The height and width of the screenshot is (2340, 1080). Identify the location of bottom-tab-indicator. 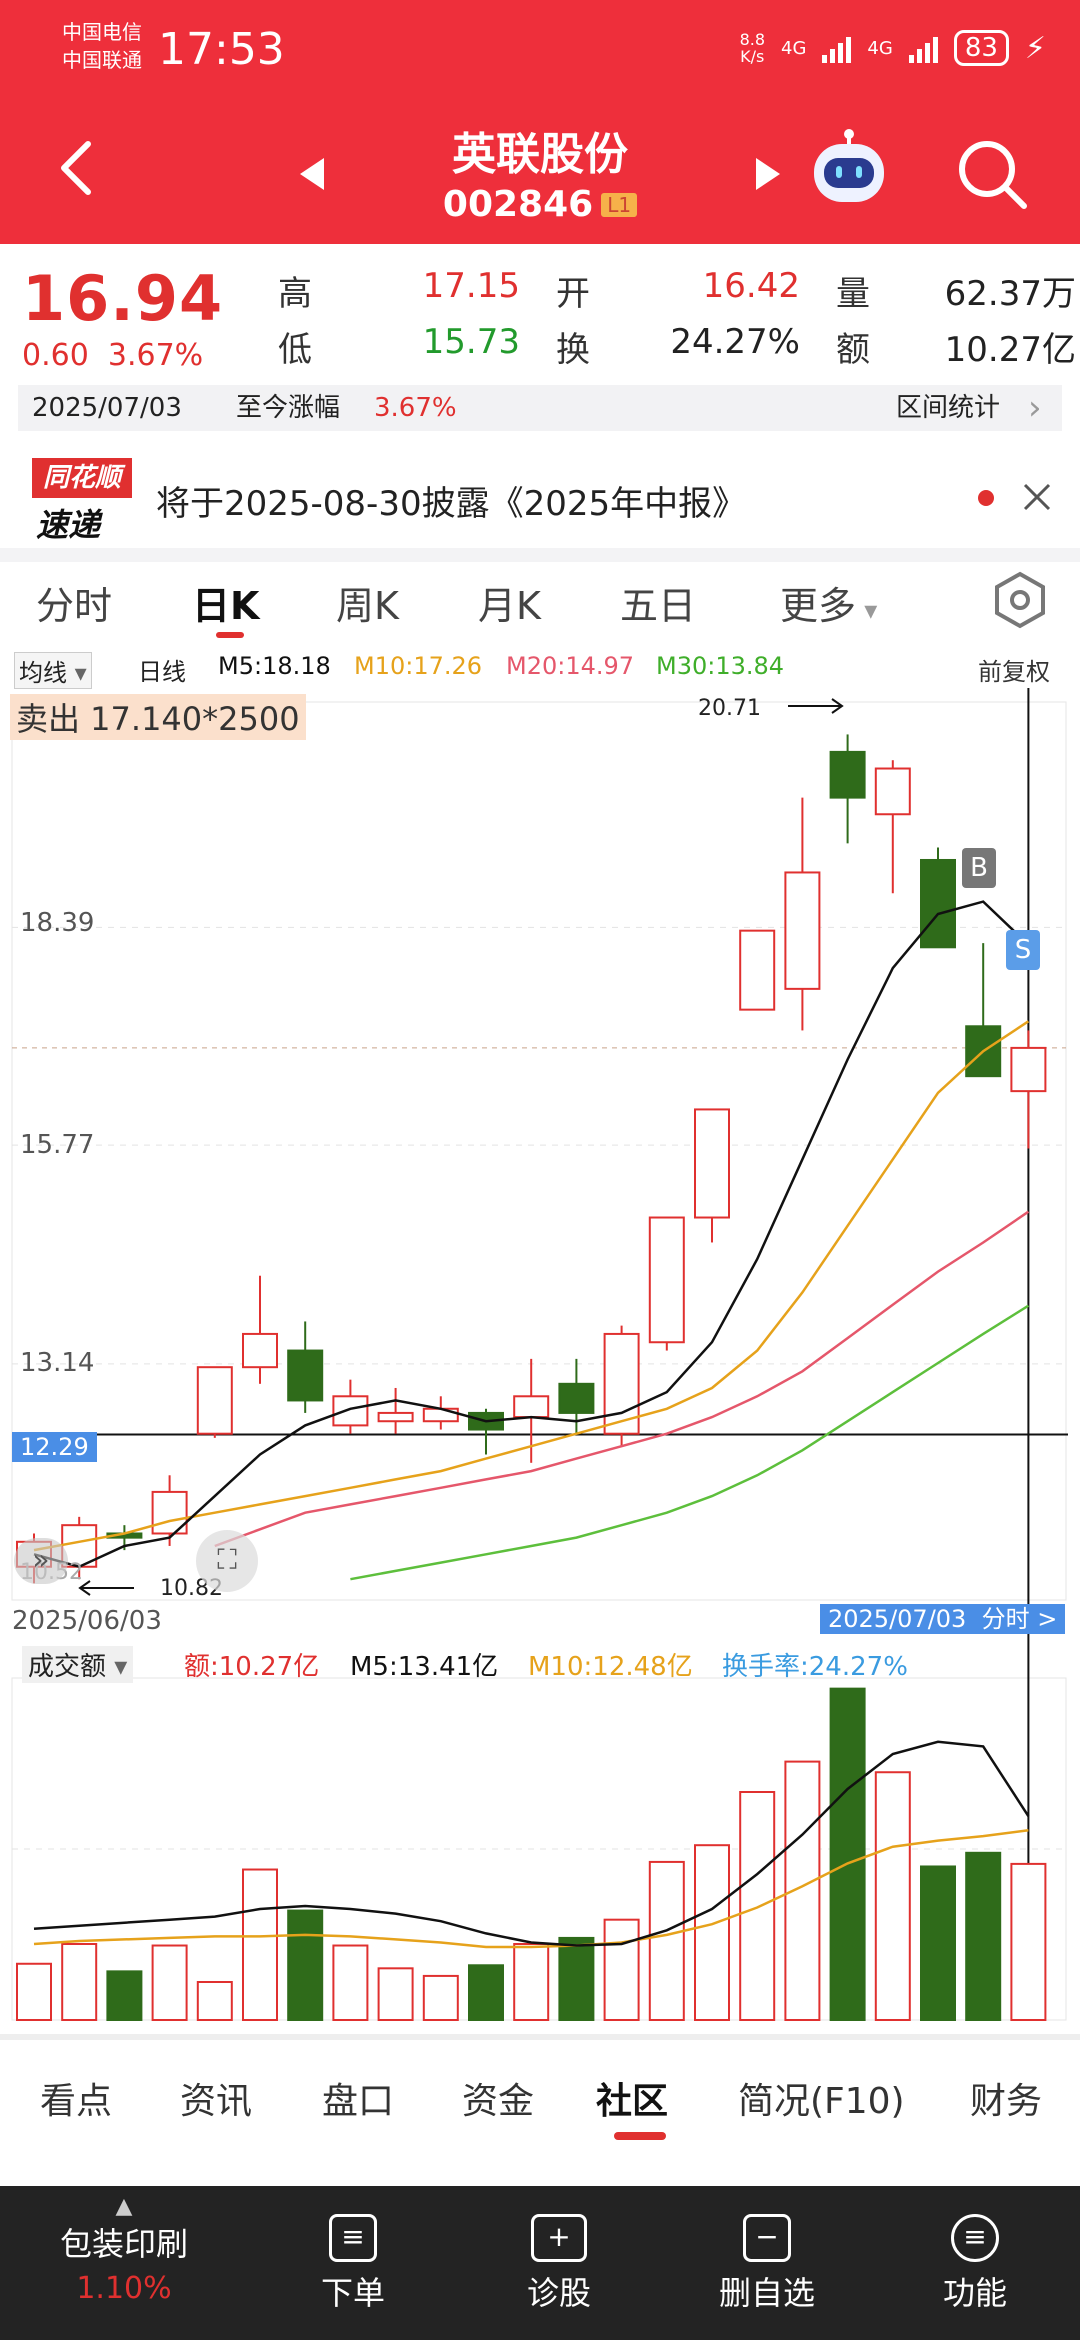
(640, 2136).